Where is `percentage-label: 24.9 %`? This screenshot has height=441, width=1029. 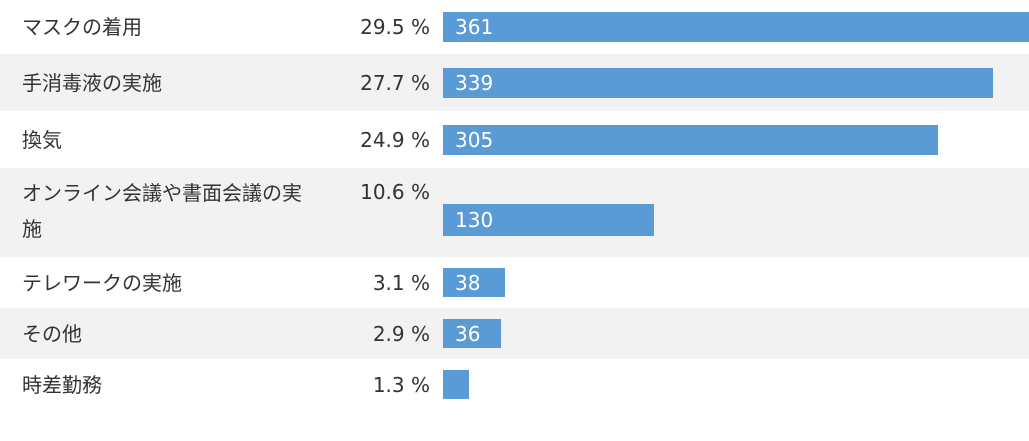
percentage-label: 24.9 % is located at coordinates (395, 140).